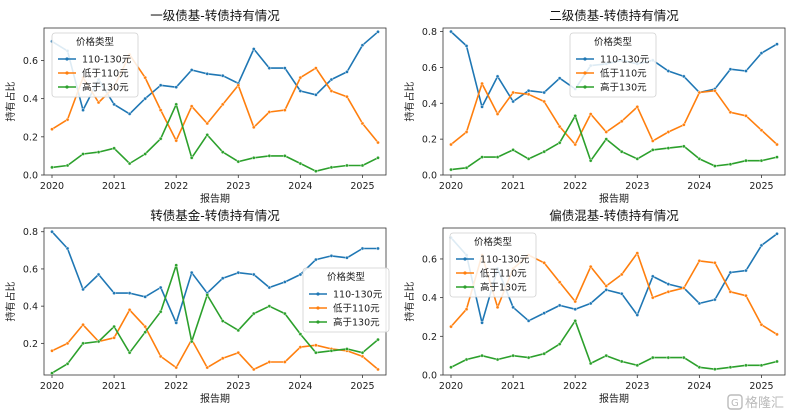 The image size is (796, 413). I want to click on svg-text: G, so click(735, 403).